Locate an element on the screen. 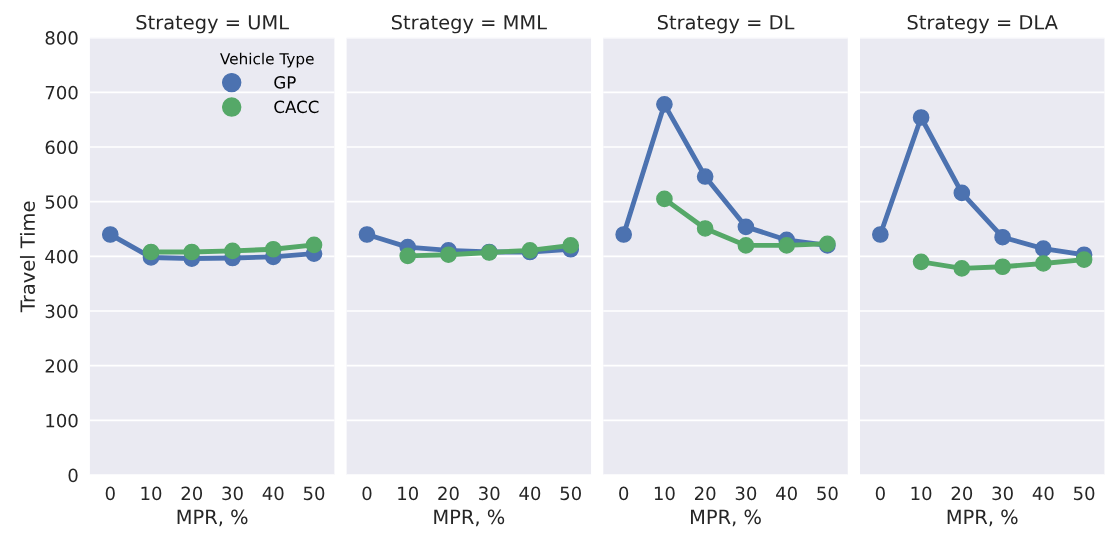 The height and width of the screenshot is (538, 1110). chart-title: Strategy = DL is located at coordinates (726, 24).